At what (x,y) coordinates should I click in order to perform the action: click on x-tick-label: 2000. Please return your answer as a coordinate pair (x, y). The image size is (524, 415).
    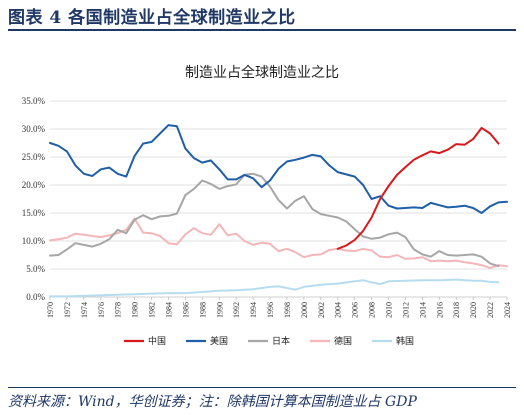
    Looking at the image, I should click on (304, 310).